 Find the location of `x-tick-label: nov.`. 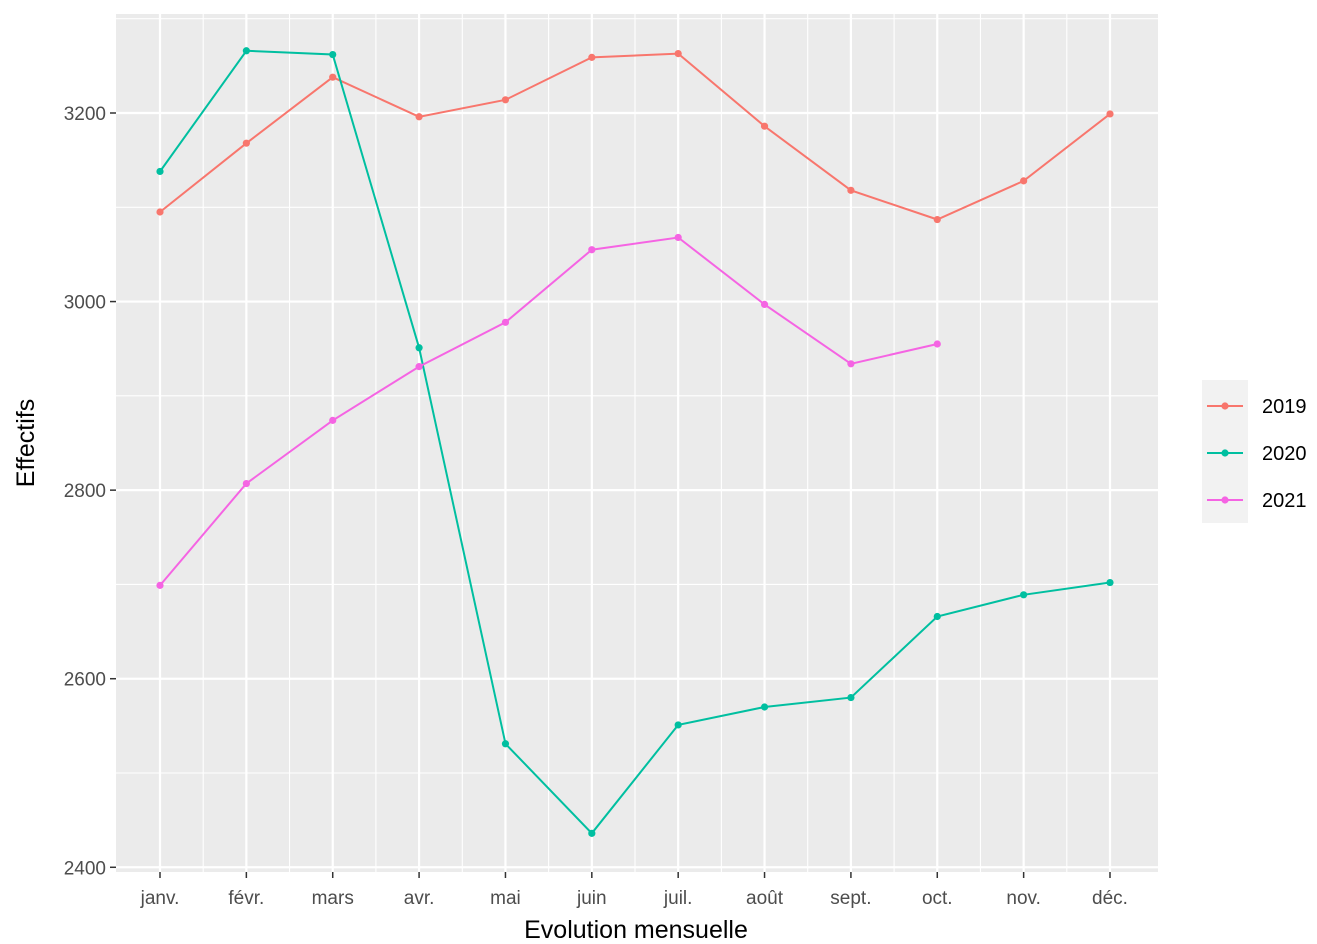

x-tick-label: nov. is located at coordinates (1023, 898).